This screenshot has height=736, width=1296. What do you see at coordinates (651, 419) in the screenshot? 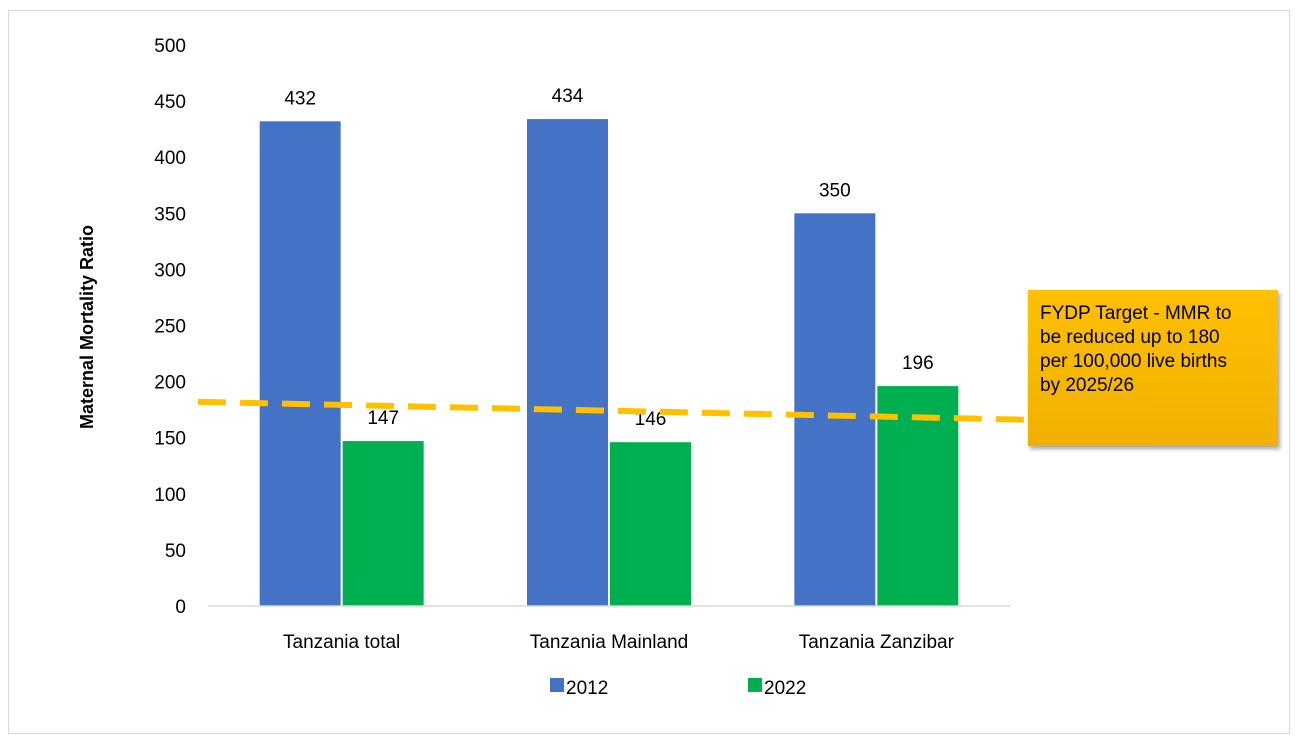
I see `data-label: 146` at bounding box center [651, 419].